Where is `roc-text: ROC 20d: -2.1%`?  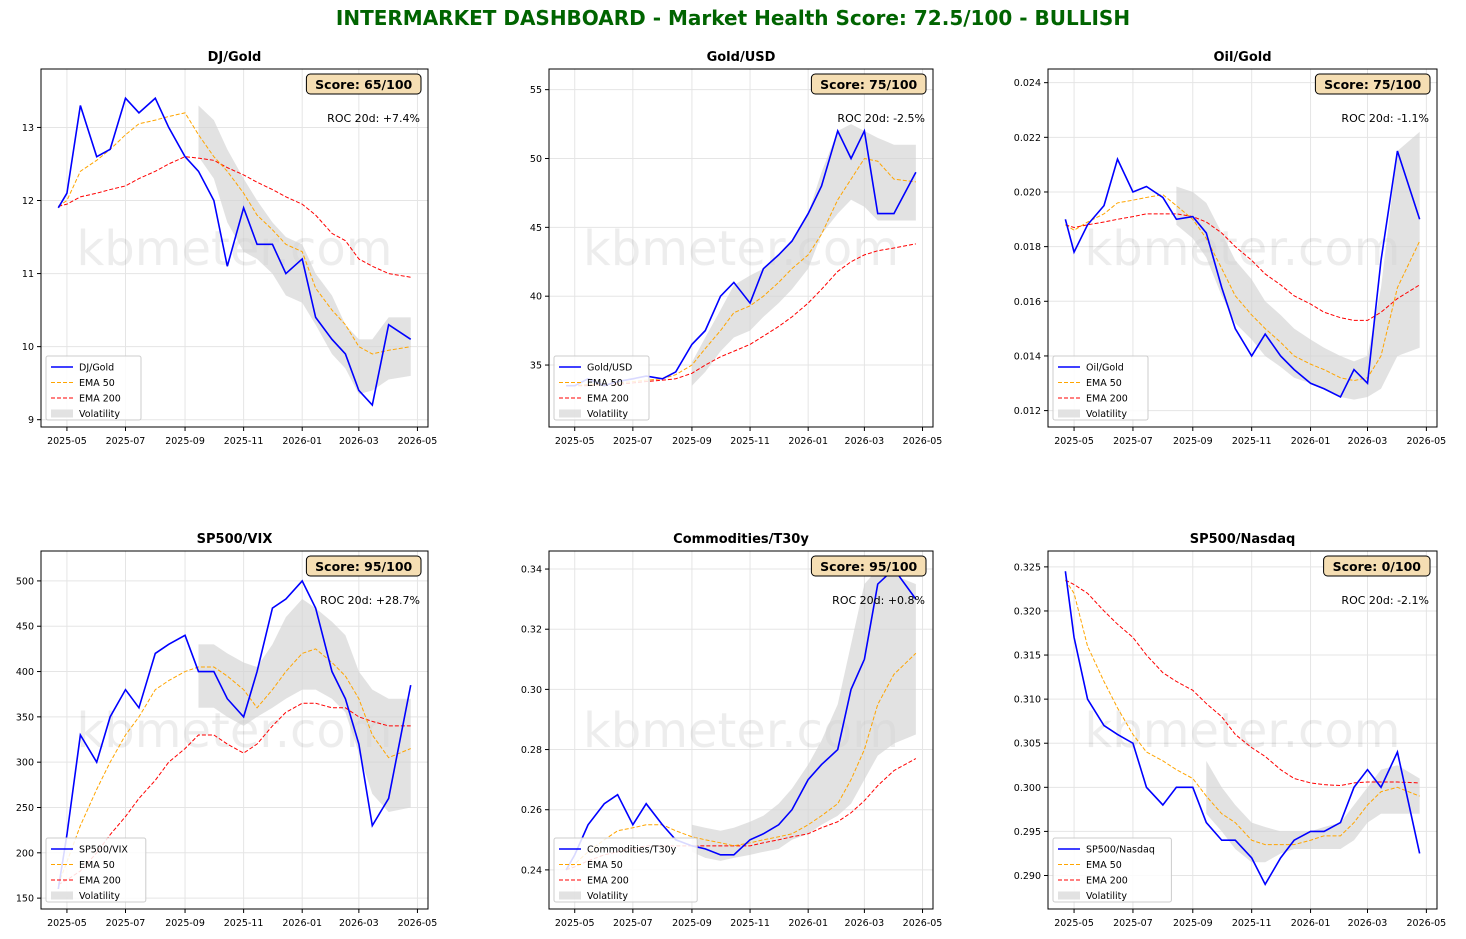 roc-text: ROC 20d: -2.1% is located at coordinates (1385, 600).